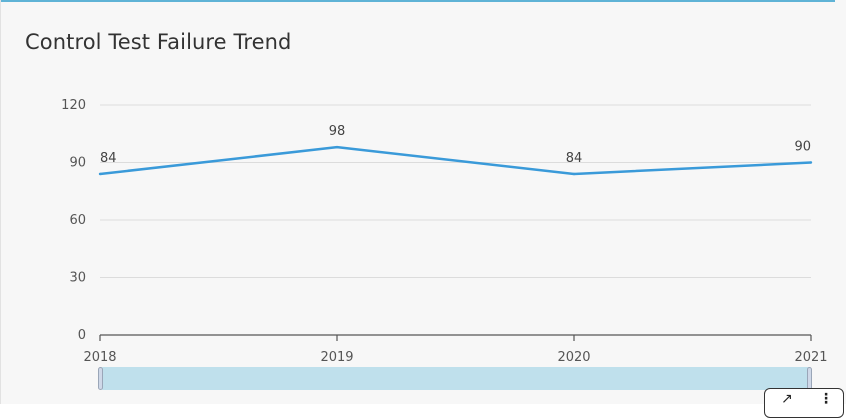 The image size is (846, 418). Describe the element at coordinates (337, 131) in the screenshot. I see `data-label: 98` at that location.